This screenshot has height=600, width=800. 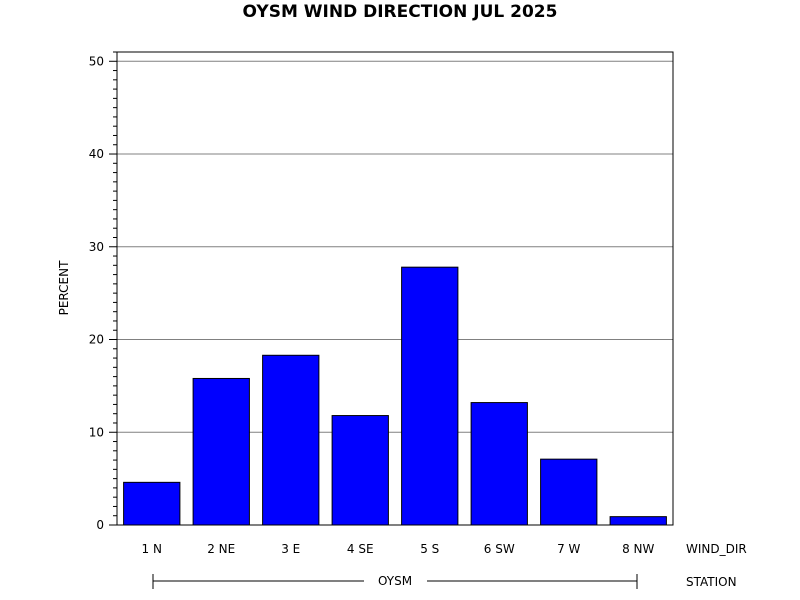 What do you see at coordinates (152, 549) in the screenshot?
I see `x-tick-label: 1 N` at bounding box center [152, 549].